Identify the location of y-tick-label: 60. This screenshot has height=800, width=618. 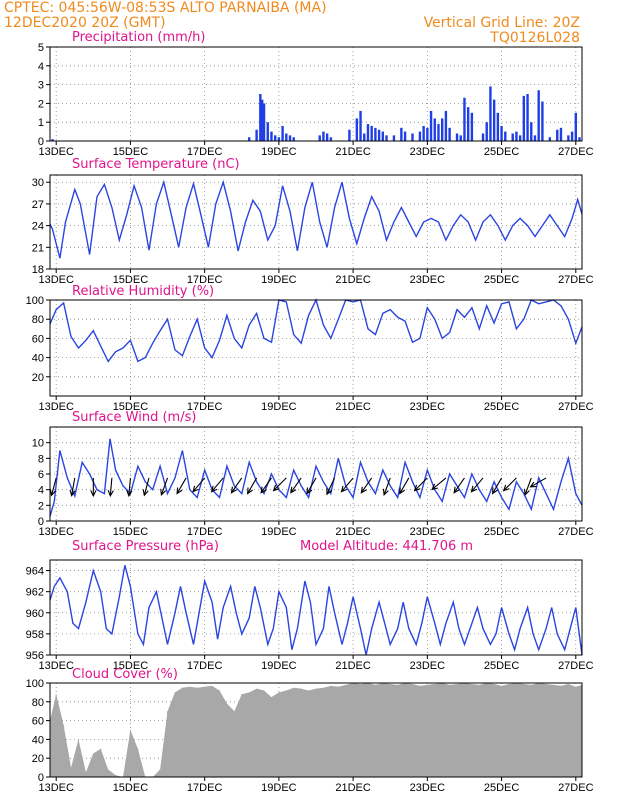
(38, 722).